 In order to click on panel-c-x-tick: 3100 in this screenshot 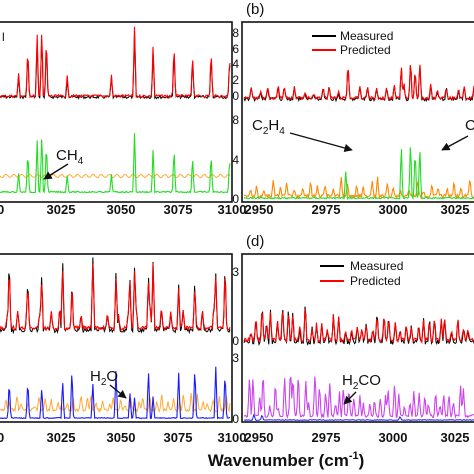, I will do `click(232, 437)`.